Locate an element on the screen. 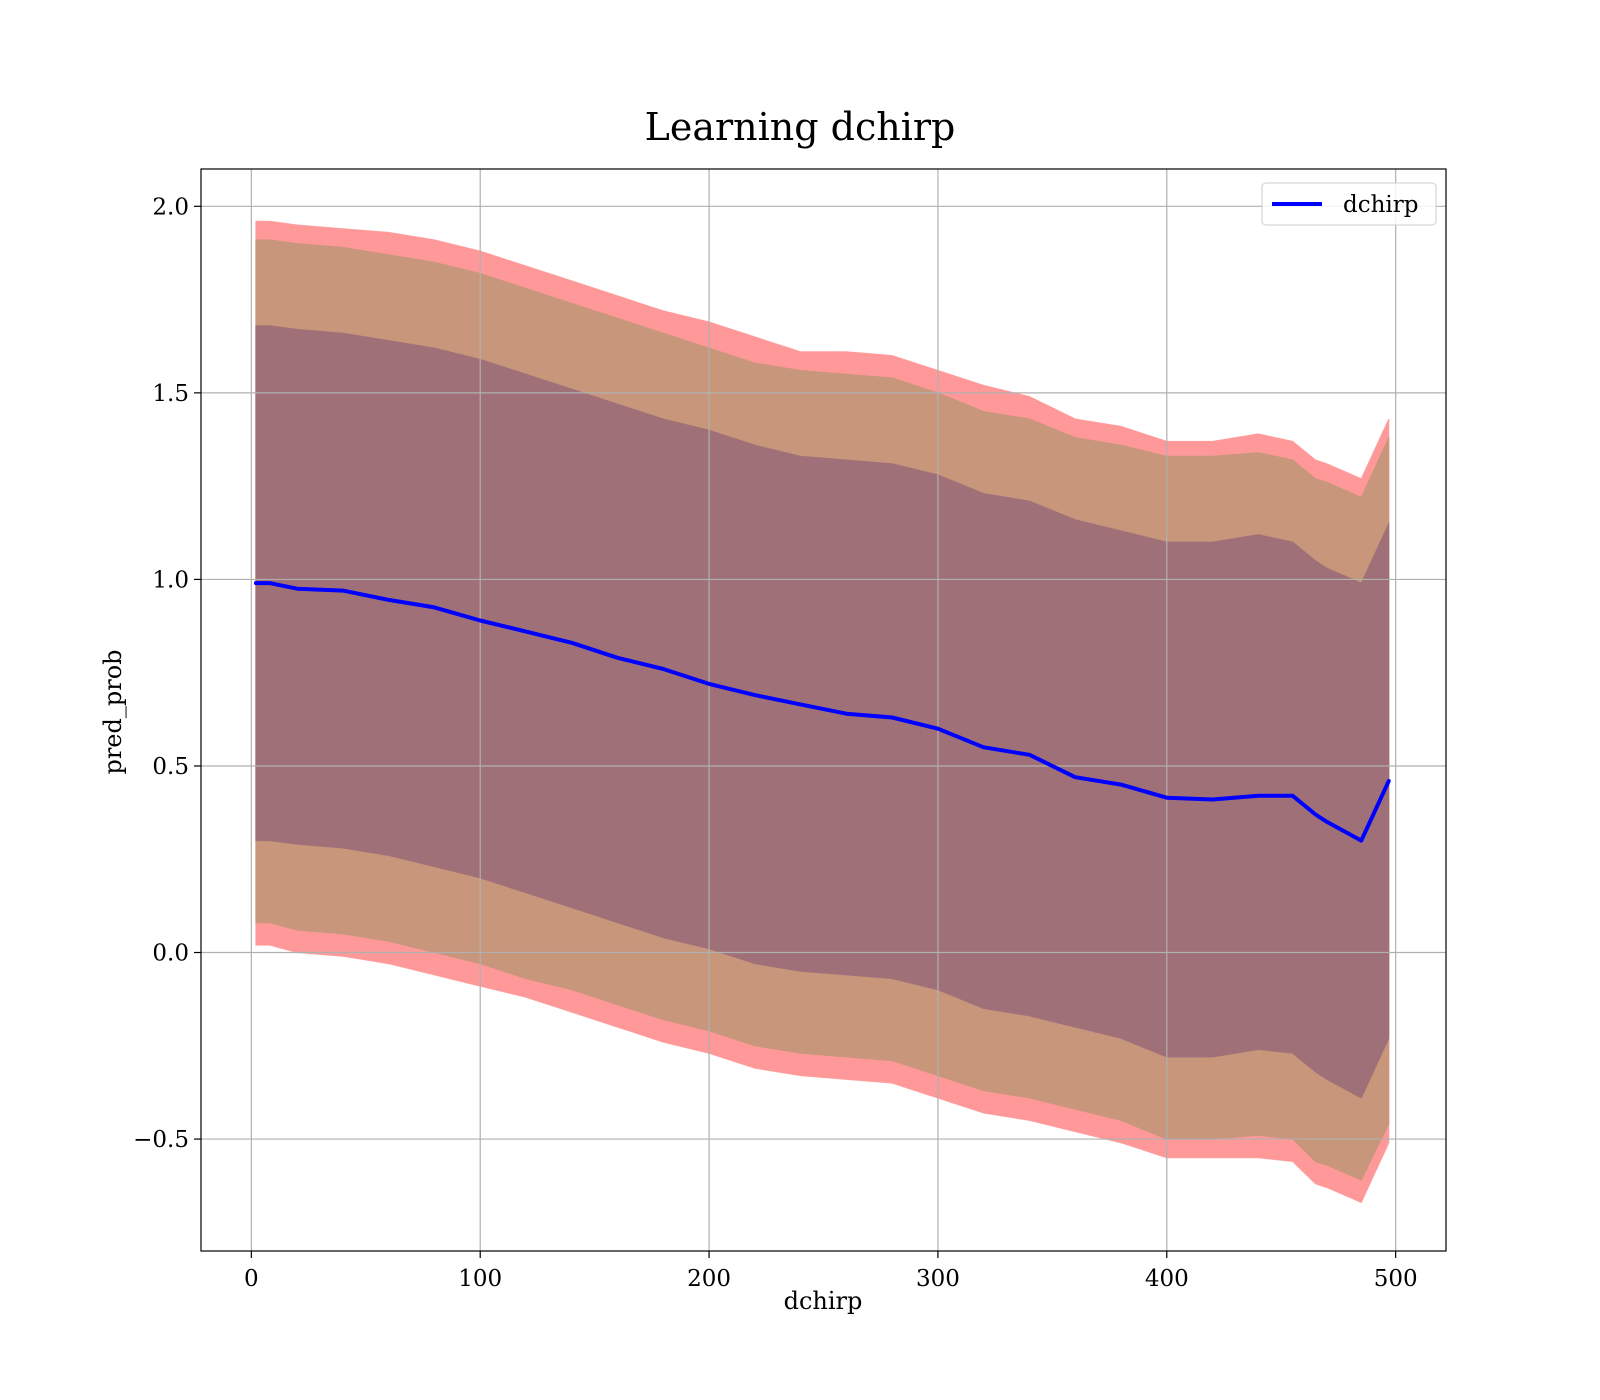 Image resolution: width=1600 pixels, height=1400 pixels. series-lines is located at coordinates (822, 712).